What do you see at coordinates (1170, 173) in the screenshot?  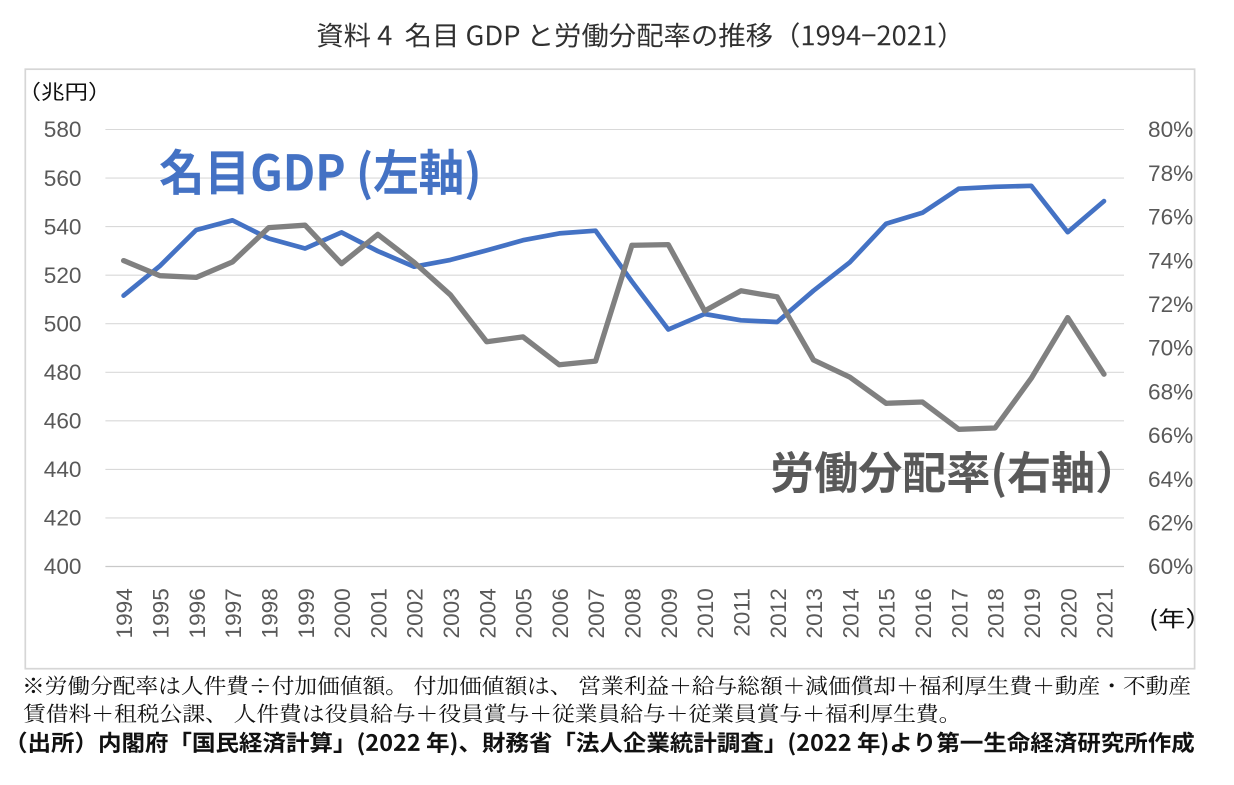 I see `svg-text: 78%` at bounding box center [1170, 173].